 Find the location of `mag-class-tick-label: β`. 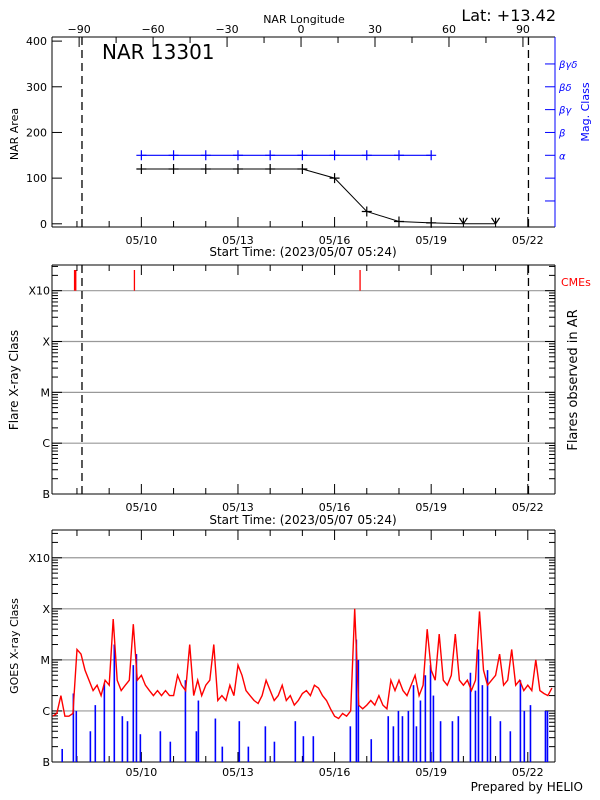

mag-class-tick-label: β is located at coordinates (562, 133).